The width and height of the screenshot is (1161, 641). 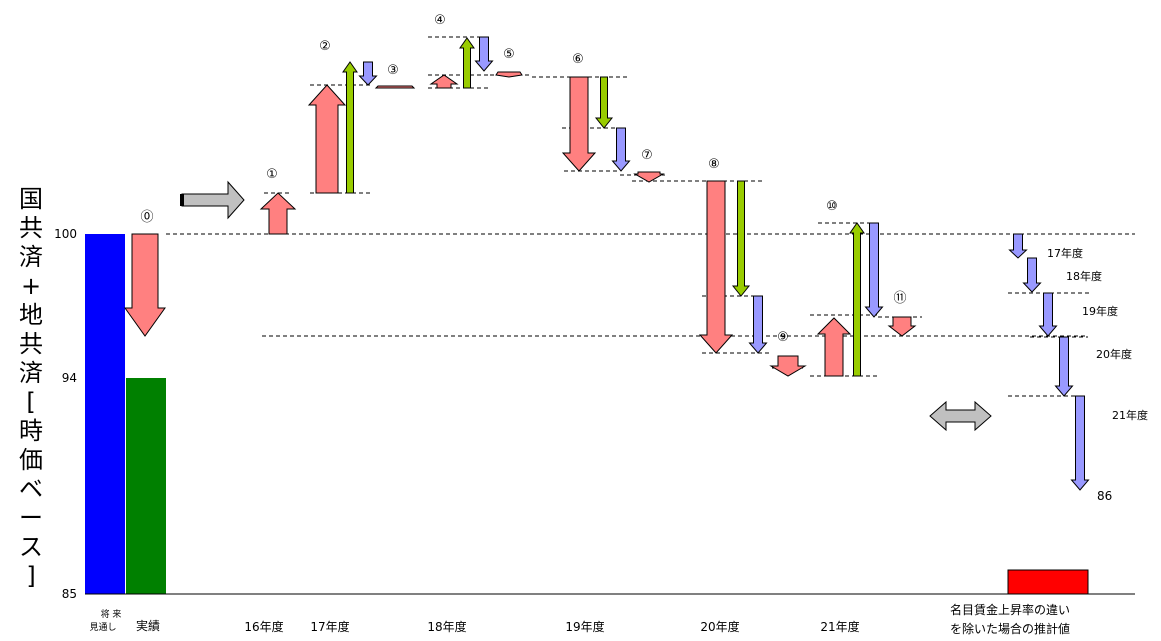 I want to click on step-label: ④, so click(x=440, y=20).